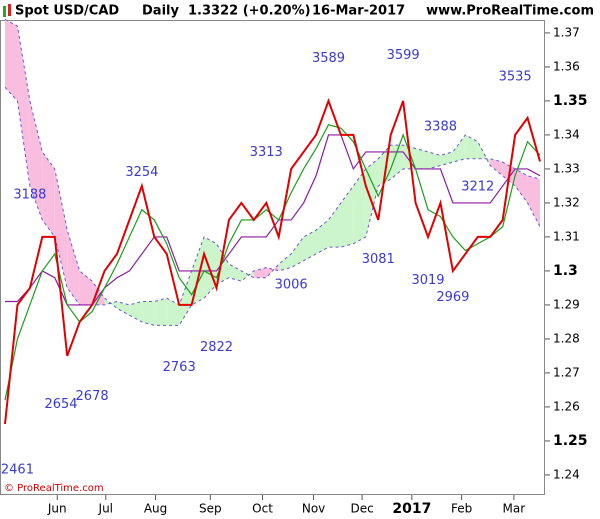 This screenshot has height=519, width=600. What do you see at coordinates (566, 32) in the screenshot?
I see `y-tick-label: 1.37` at bounding box center [566, 32].